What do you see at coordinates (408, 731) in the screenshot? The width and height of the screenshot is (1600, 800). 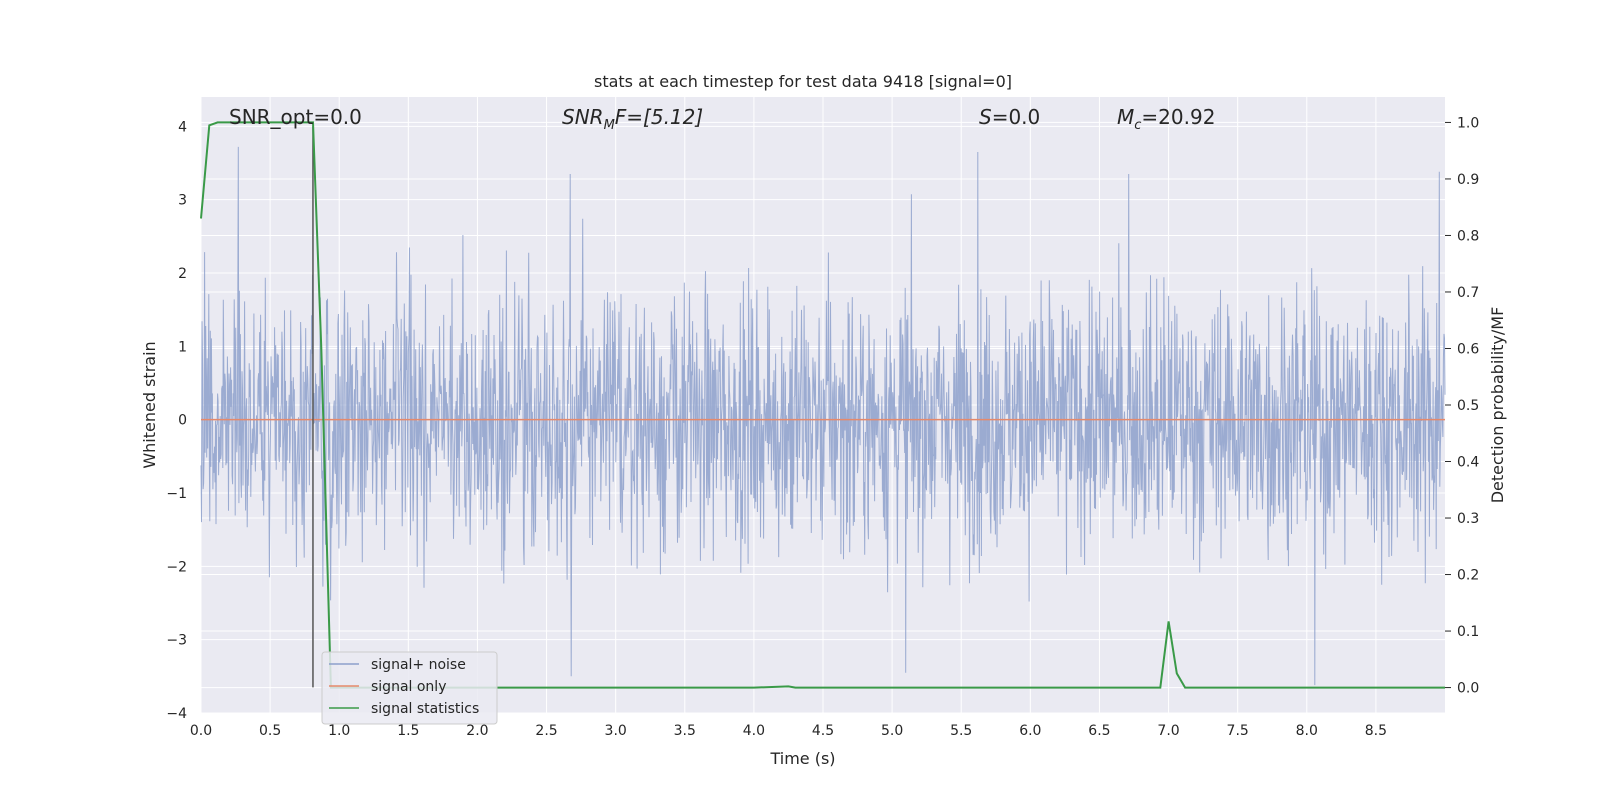 I see `x-tick-label: 1.5` at bounding box center [408, 731].